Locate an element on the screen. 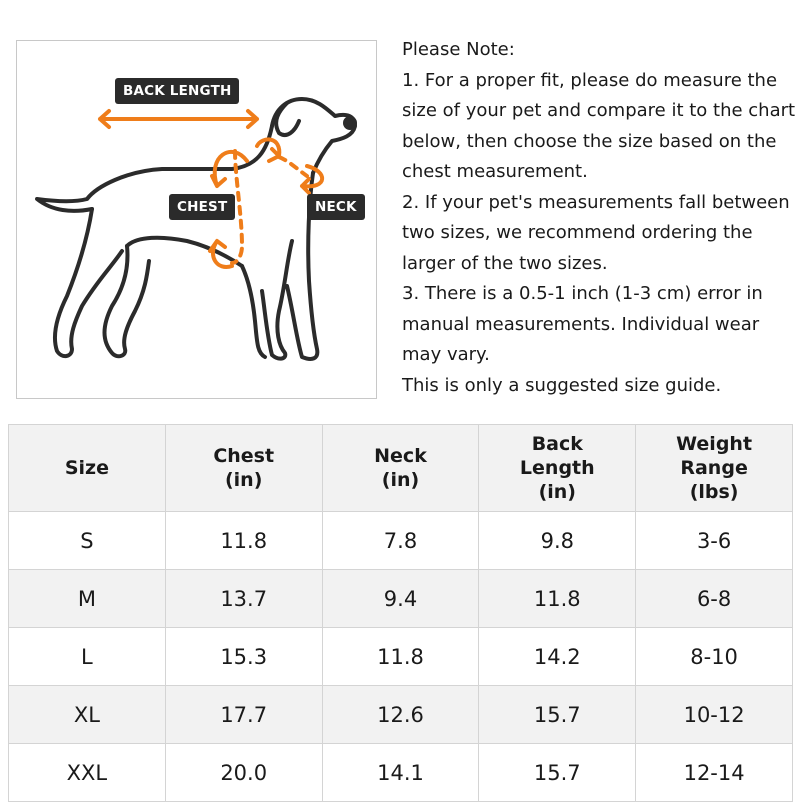  cell-chest: 13.7 is located at coordinates (243, 598).